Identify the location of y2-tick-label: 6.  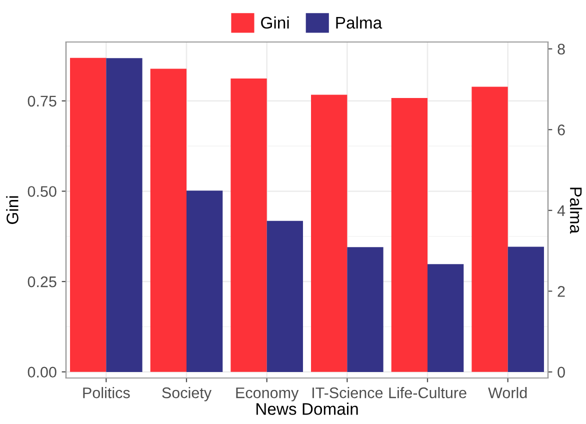
(561, 130).